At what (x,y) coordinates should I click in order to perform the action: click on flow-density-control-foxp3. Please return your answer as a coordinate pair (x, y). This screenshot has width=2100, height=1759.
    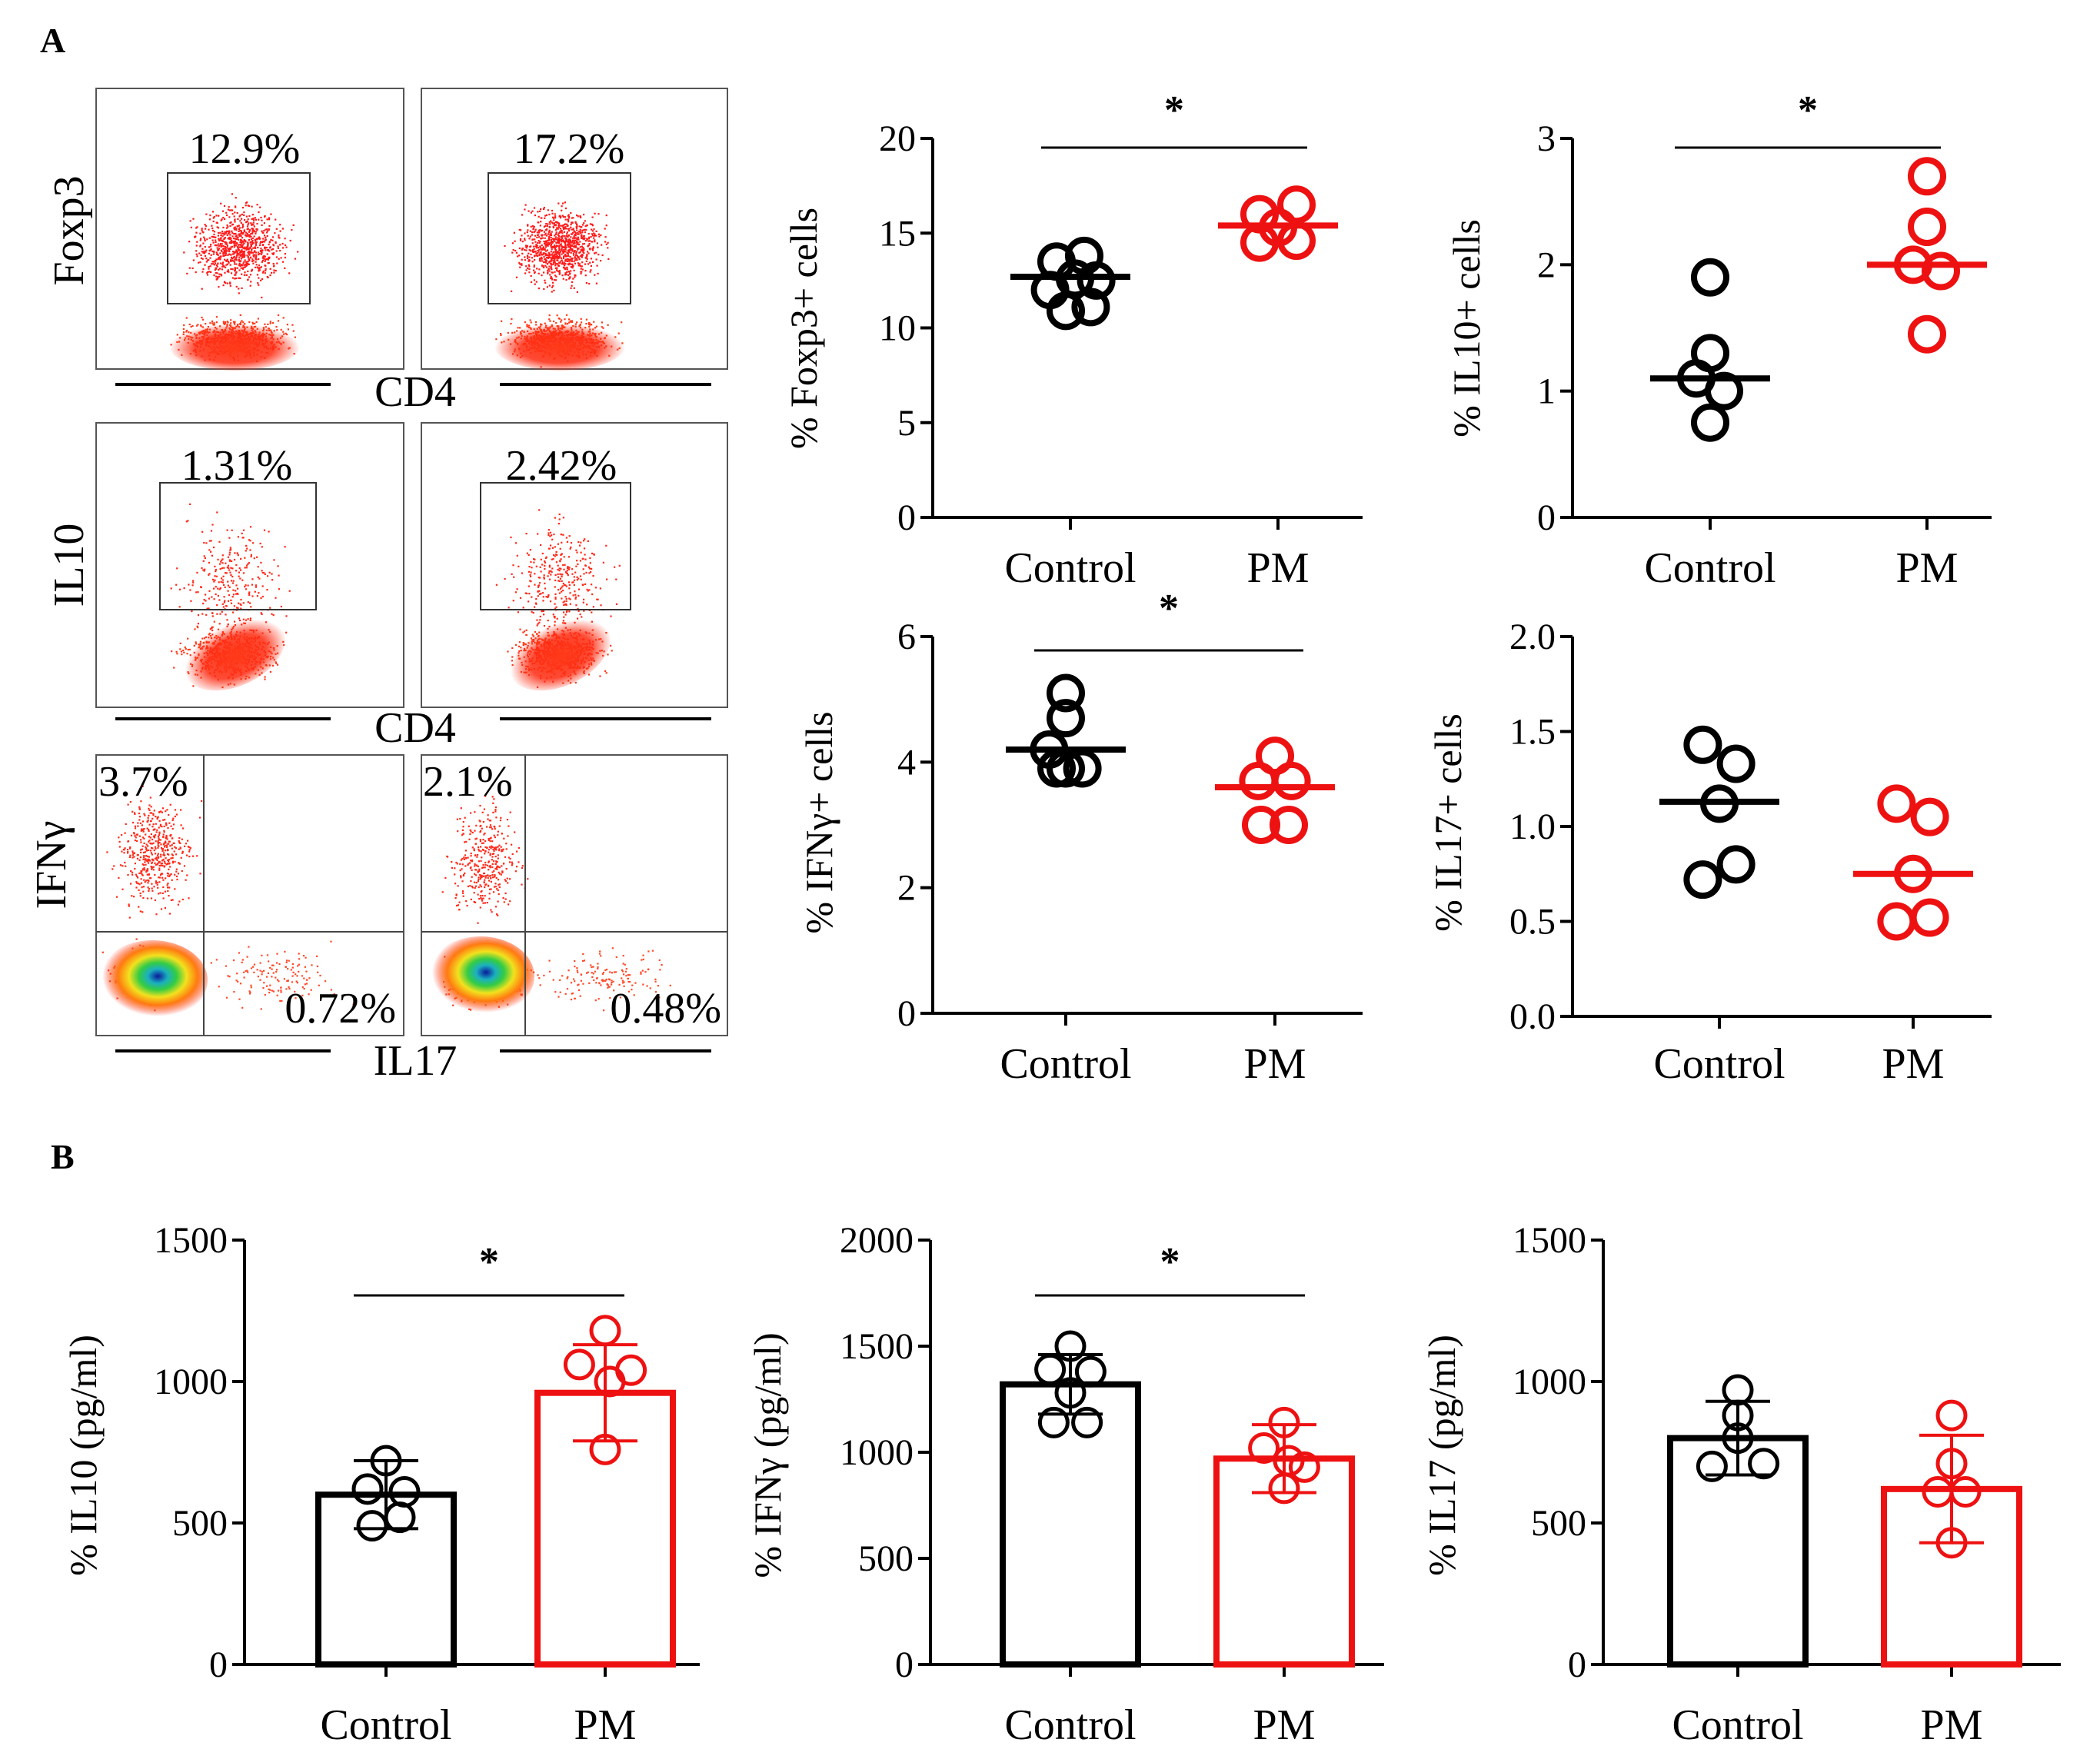
    Looking at the image, I should click on (235, 346).